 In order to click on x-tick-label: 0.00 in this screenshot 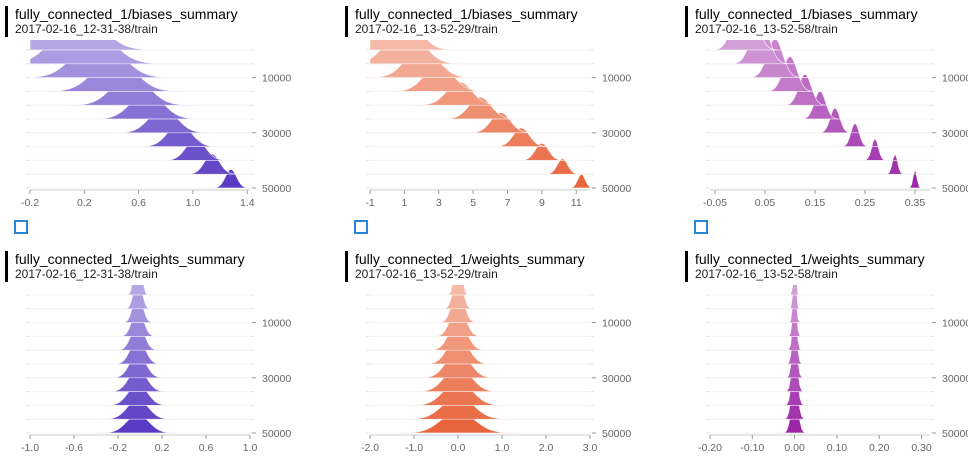, I will do `click(794, 448)`.